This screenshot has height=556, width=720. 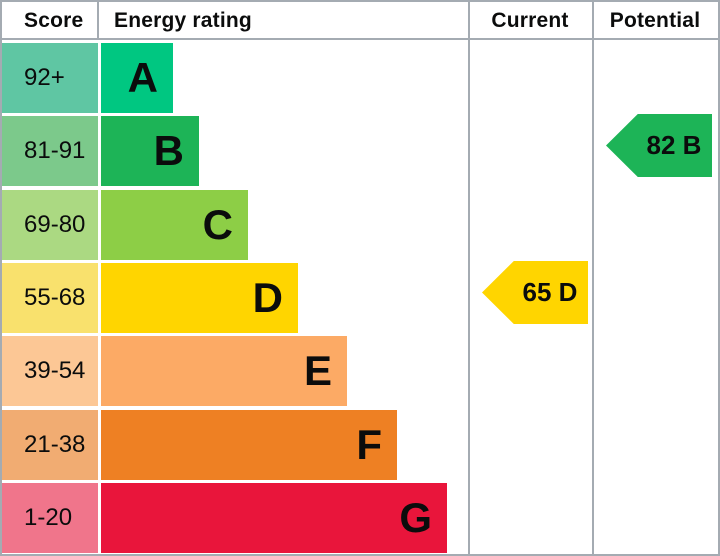 I want to click on header-potential: Potential, so click(x=655, y=20).